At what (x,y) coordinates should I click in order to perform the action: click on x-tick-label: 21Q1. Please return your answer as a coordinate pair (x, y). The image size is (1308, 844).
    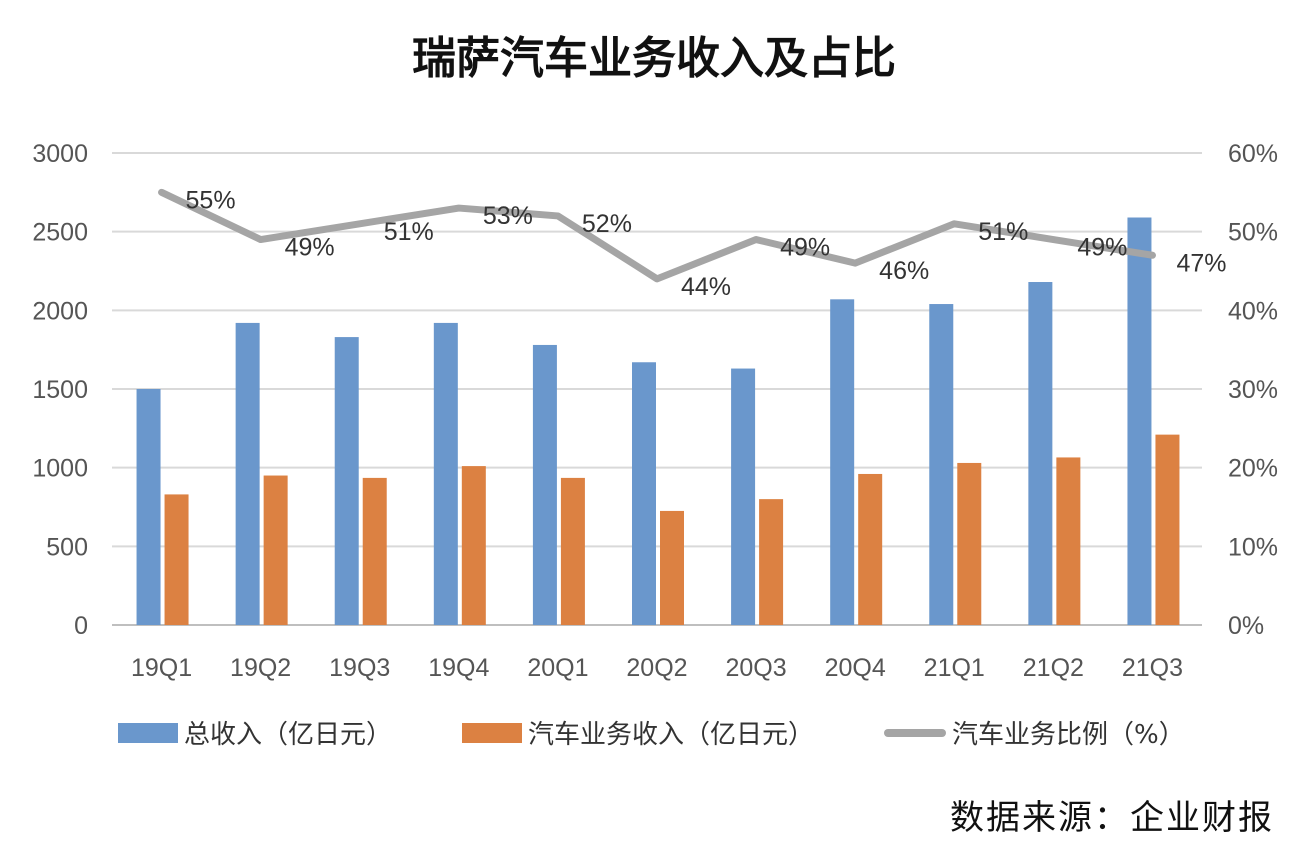
    Looking at the image, I should click on (954, 668).